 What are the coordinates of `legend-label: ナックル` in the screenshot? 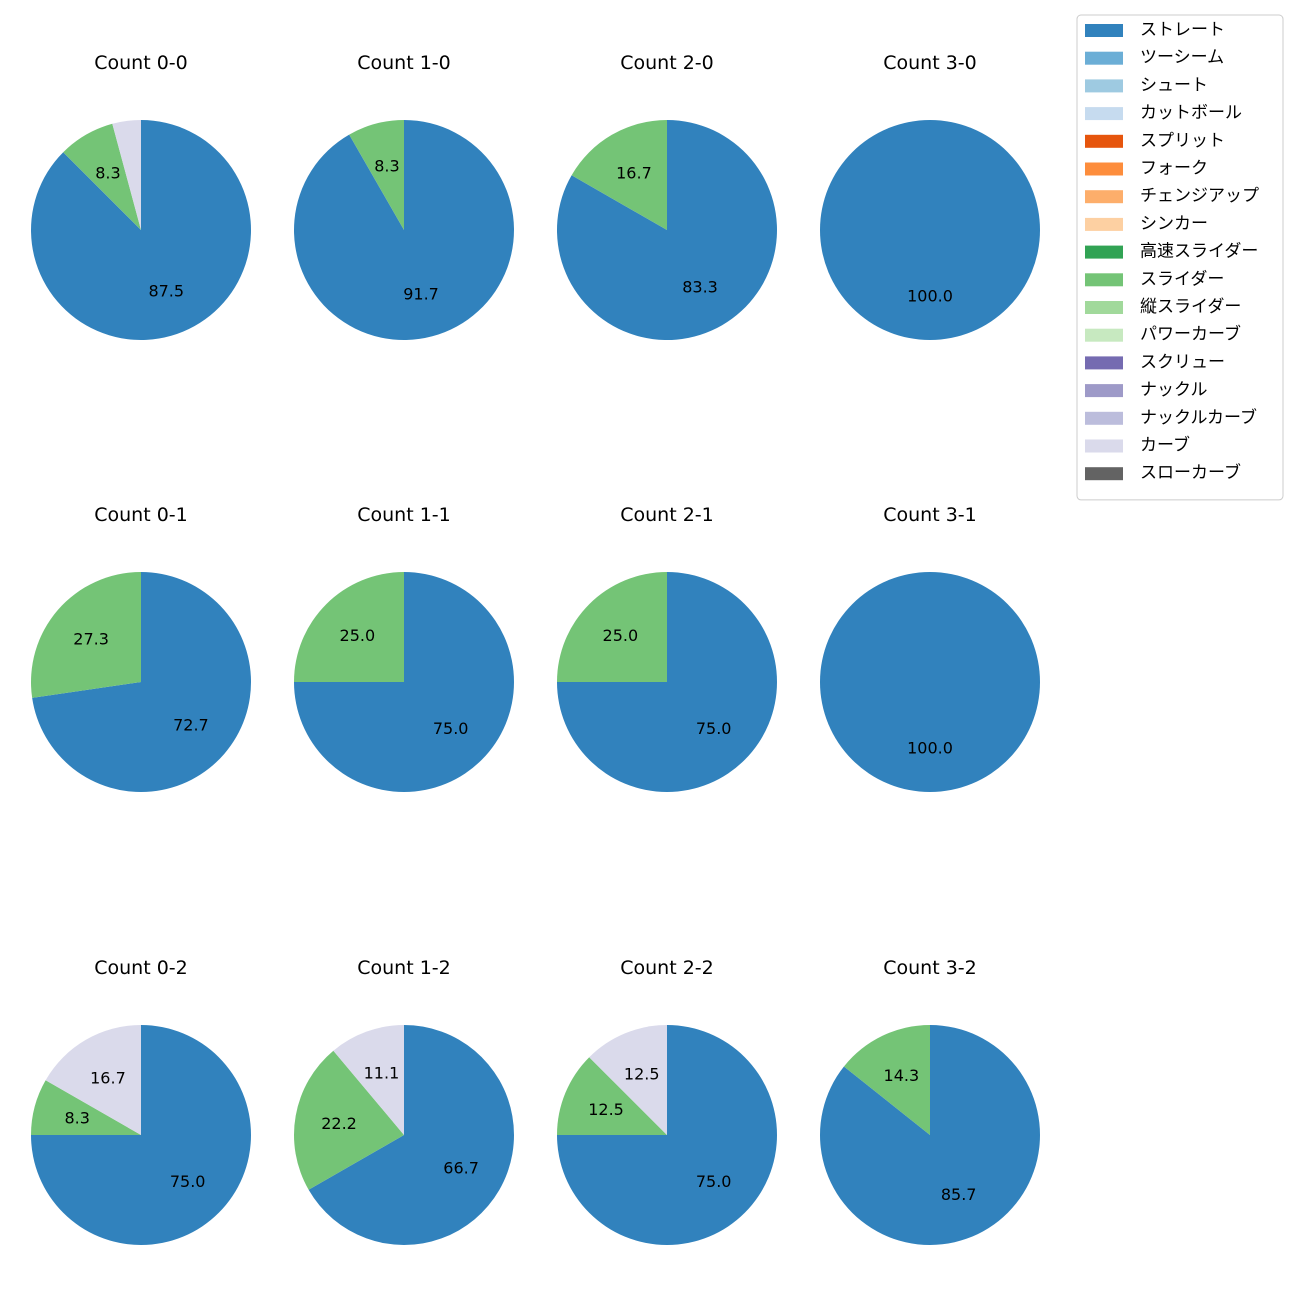 It's located at (1174, 390).